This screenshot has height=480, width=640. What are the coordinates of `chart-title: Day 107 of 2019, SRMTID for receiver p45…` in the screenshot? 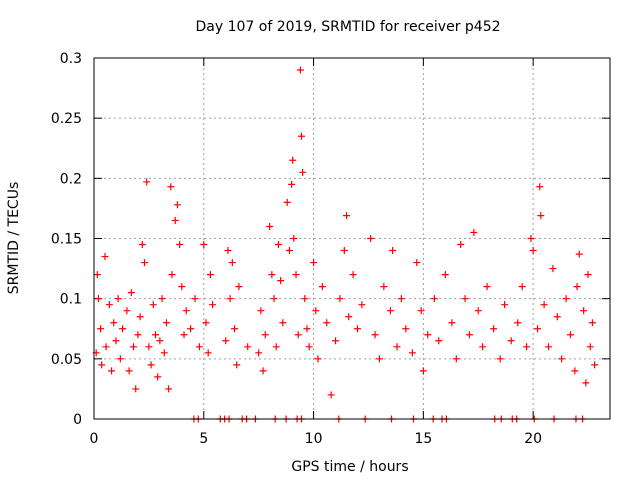 It's located at (347, 27).